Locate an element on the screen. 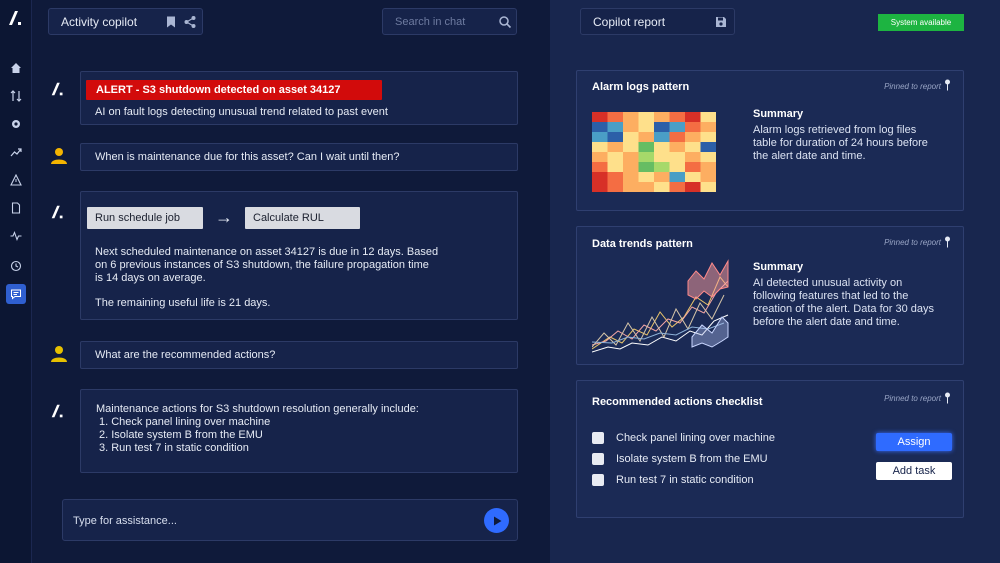 The image size is (1000, 563). home-icon is located at coordinates (16, 68).